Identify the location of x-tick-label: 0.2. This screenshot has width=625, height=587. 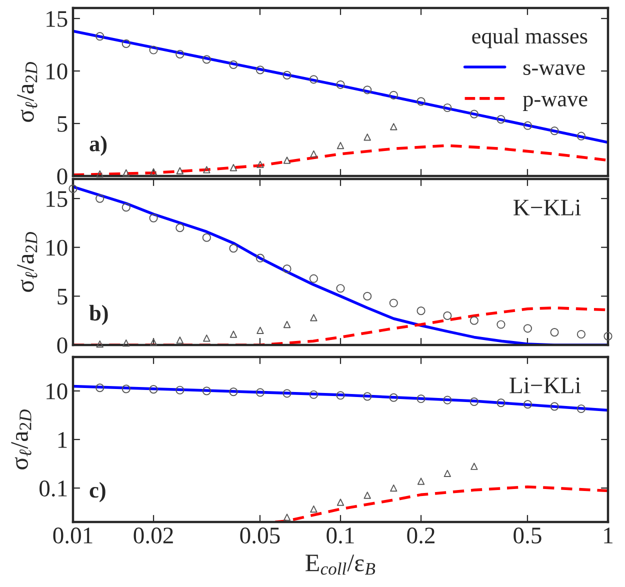
(420, 536).